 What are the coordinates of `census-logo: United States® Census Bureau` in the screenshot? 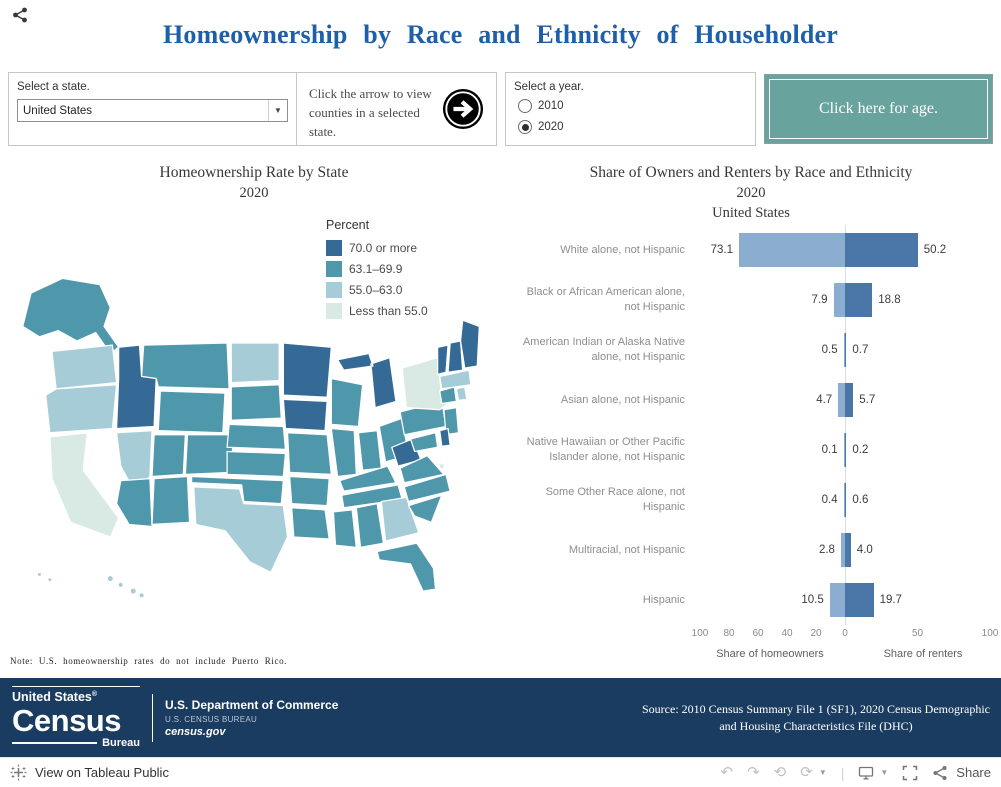 It's located at (76, 717).